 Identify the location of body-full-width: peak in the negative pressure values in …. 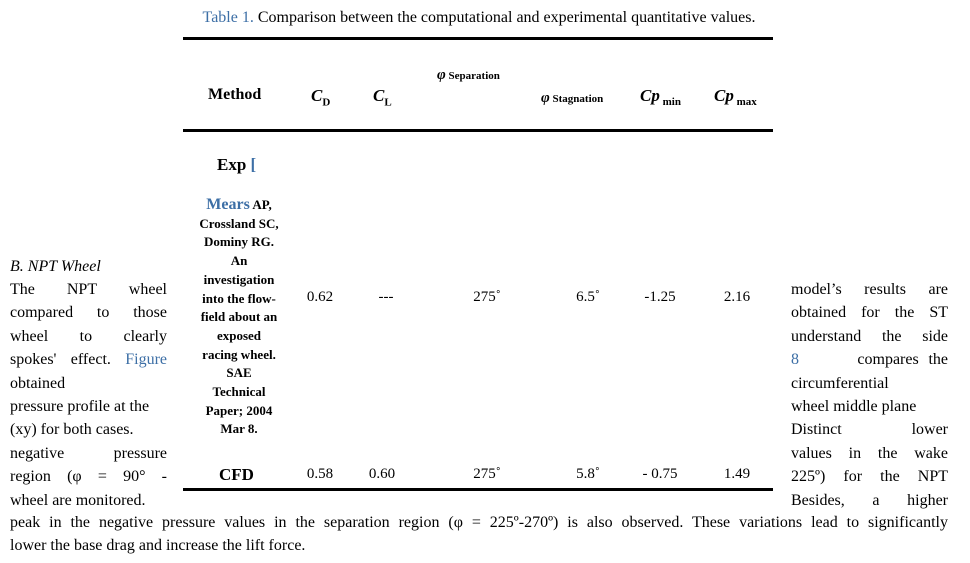
(479, 534).